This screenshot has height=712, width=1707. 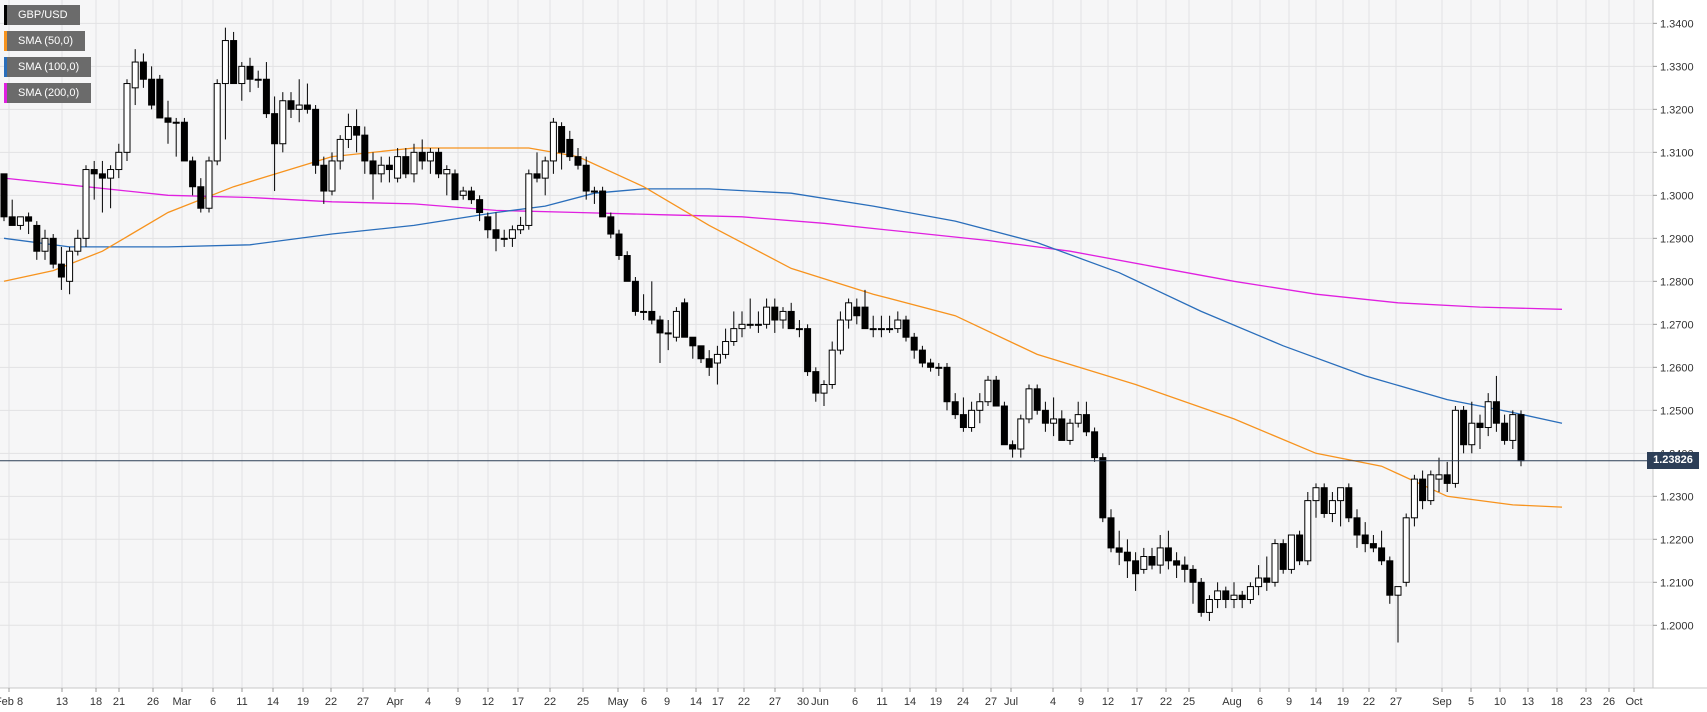 I want to click on y-tick-label: 1.2100, so click(x=1677, y=583).